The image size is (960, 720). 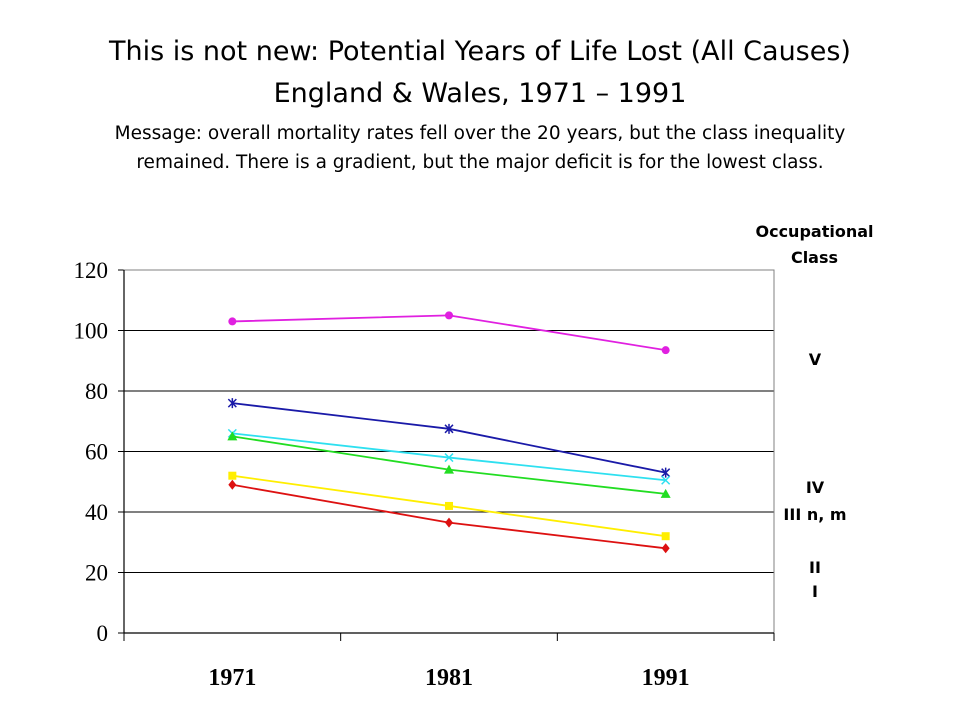 What do you see at coordinates (232, 475) in the screenshot?
I see `data-point-ii-1971` at bounding box center [232, 475].